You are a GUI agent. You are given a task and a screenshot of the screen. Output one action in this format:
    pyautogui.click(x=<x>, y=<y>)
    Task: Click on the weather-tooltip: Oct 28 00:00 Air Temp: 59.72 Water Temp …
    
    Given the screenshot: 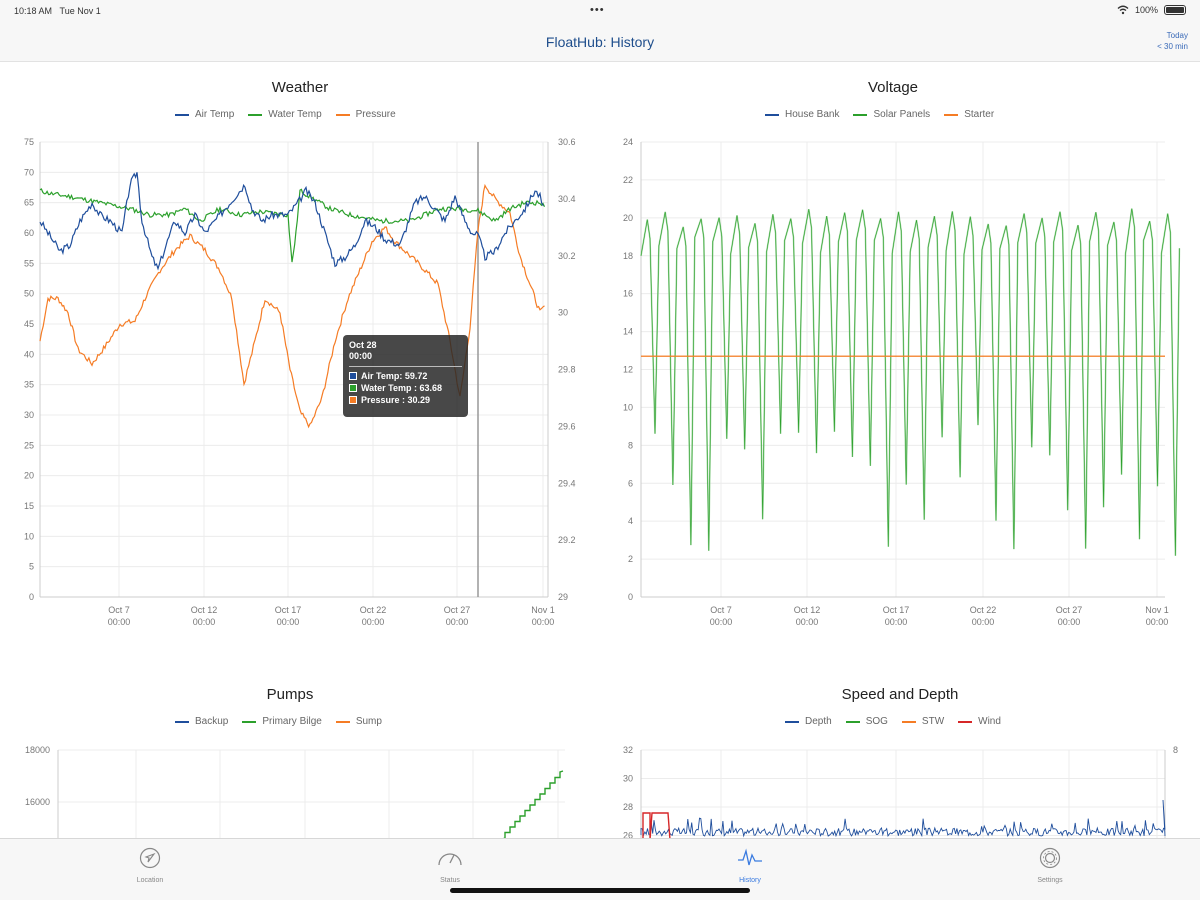 What is the action you would take?
    pyautogui.click(x=405, y=376)
    